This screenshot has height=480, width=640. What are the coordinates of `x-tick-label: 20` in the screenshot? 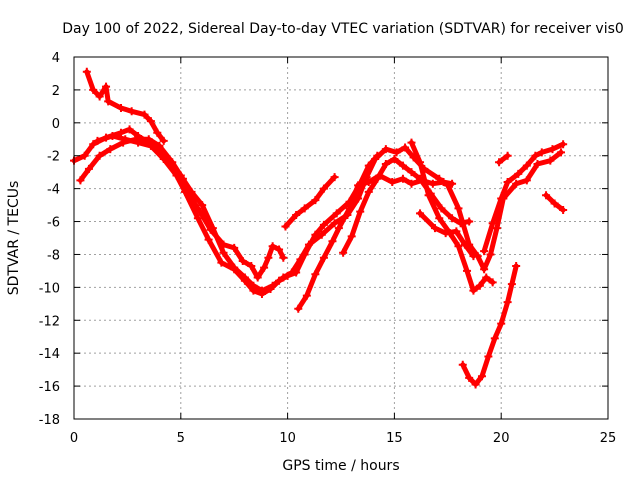 It's located at (501, 438).